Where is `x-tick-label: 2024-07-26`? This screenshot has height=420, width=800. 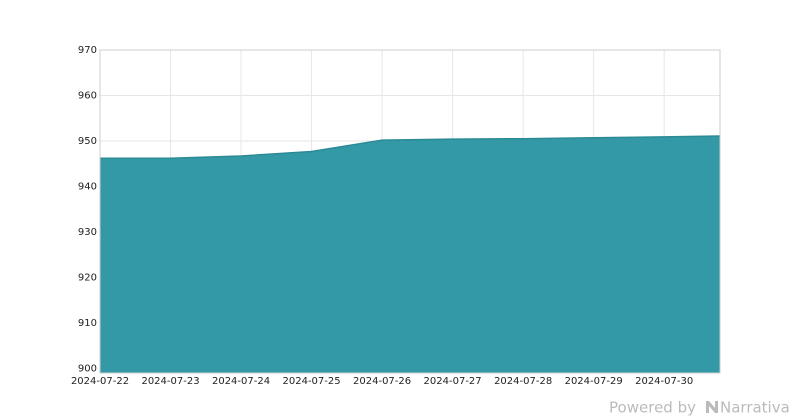 x-tick-label: 2024-07-26 is located at coordinates (382, 381).